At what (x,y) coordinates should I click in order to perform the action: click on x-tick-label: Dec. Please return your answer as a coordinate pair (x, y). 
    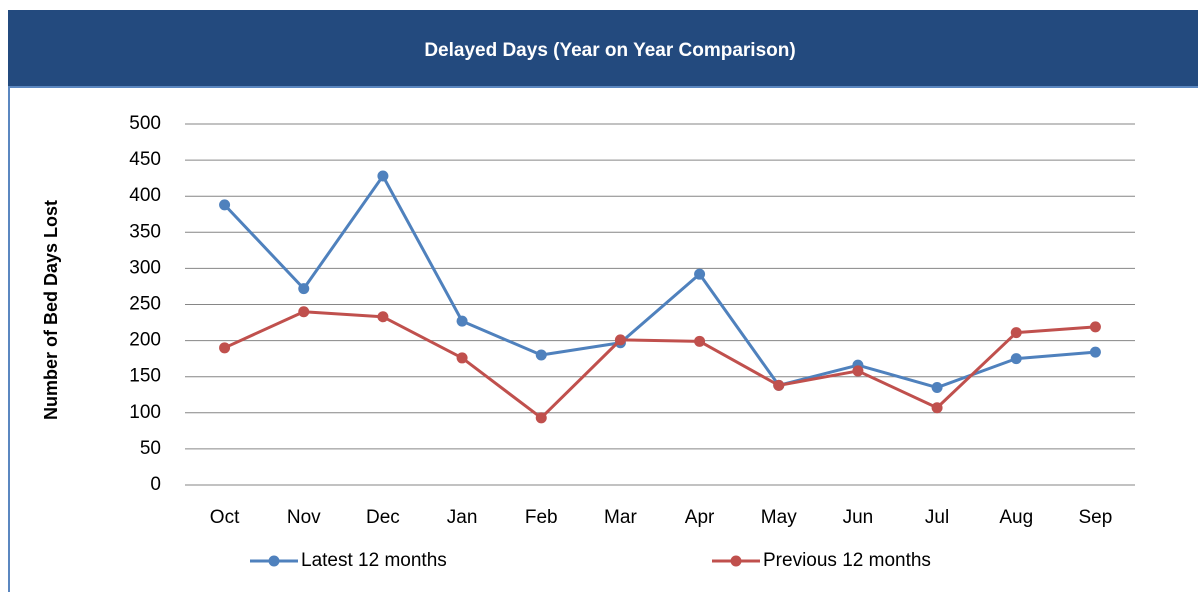
    Looking at the image, I should click on (383, 517).